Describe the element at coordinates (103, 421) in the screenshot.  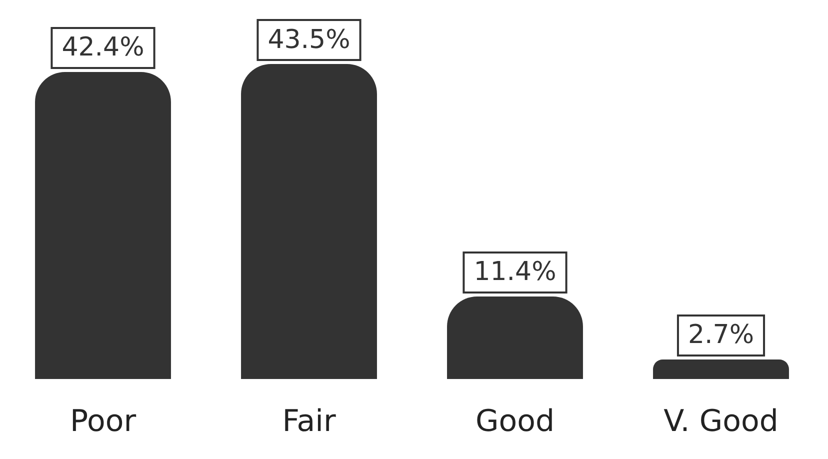
I see `x-tick-label: Poor` at that location.